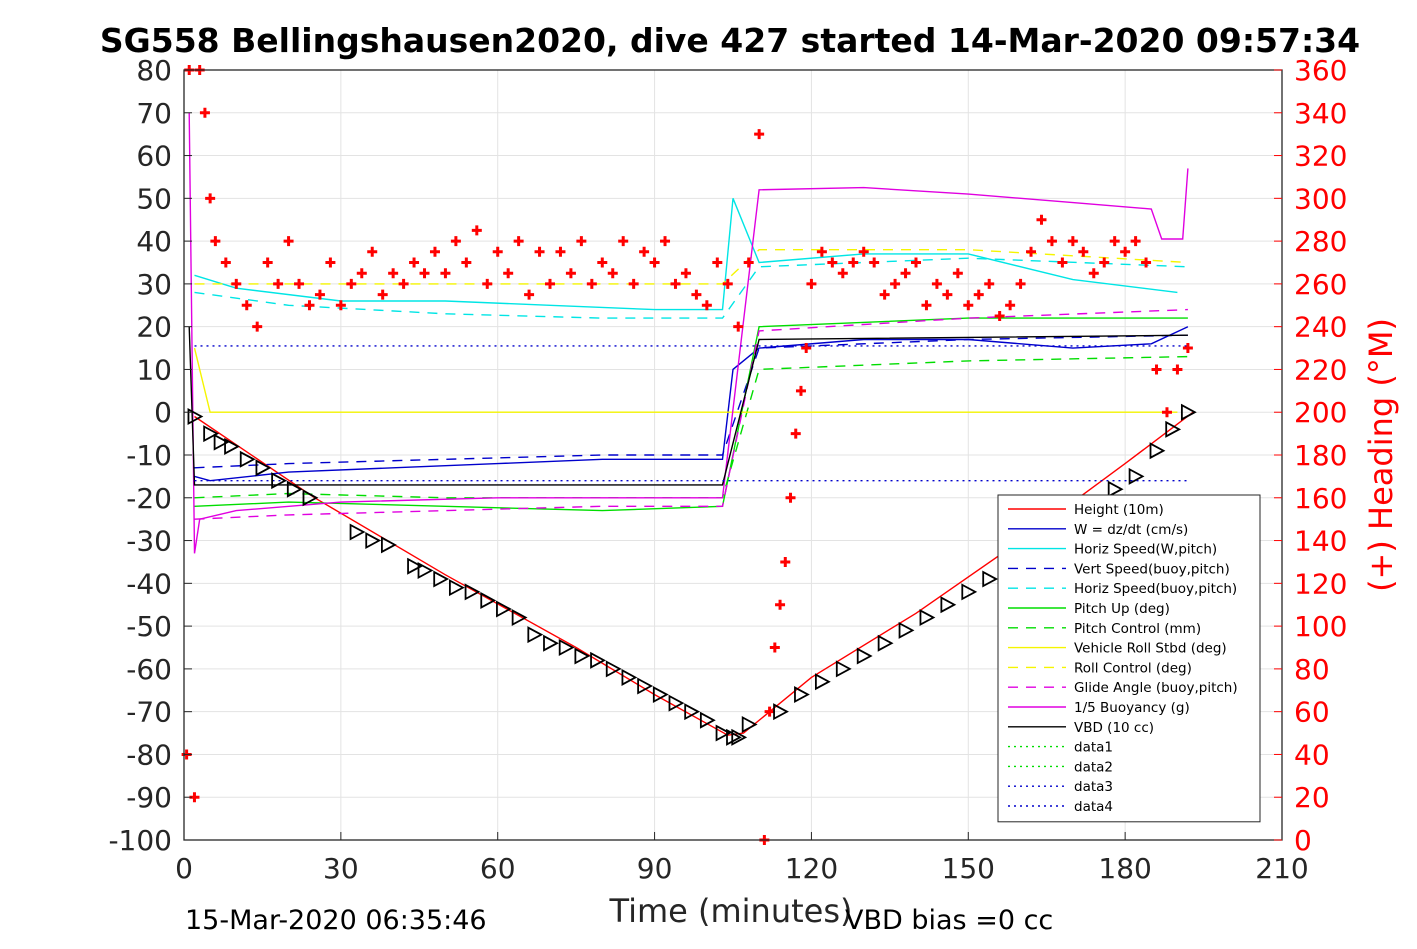 This screenshot has width=1417, height=949. What do you see at coordinates (149, 712) in the screenshot?
I see `y-tick-label: -70` at bounding box center [149, 712].